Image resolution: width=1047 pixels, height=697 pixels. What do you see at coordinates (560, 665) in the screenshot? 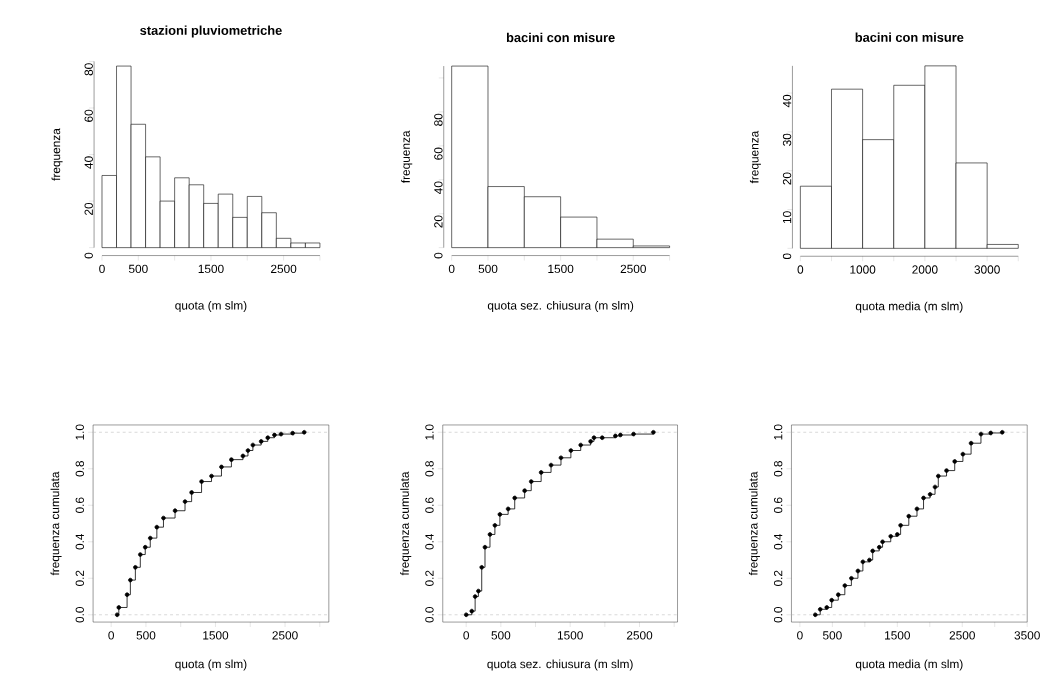
I see `x-axis-title: quota sez. chiusura (m slm)` at bounding box center [560, 665].